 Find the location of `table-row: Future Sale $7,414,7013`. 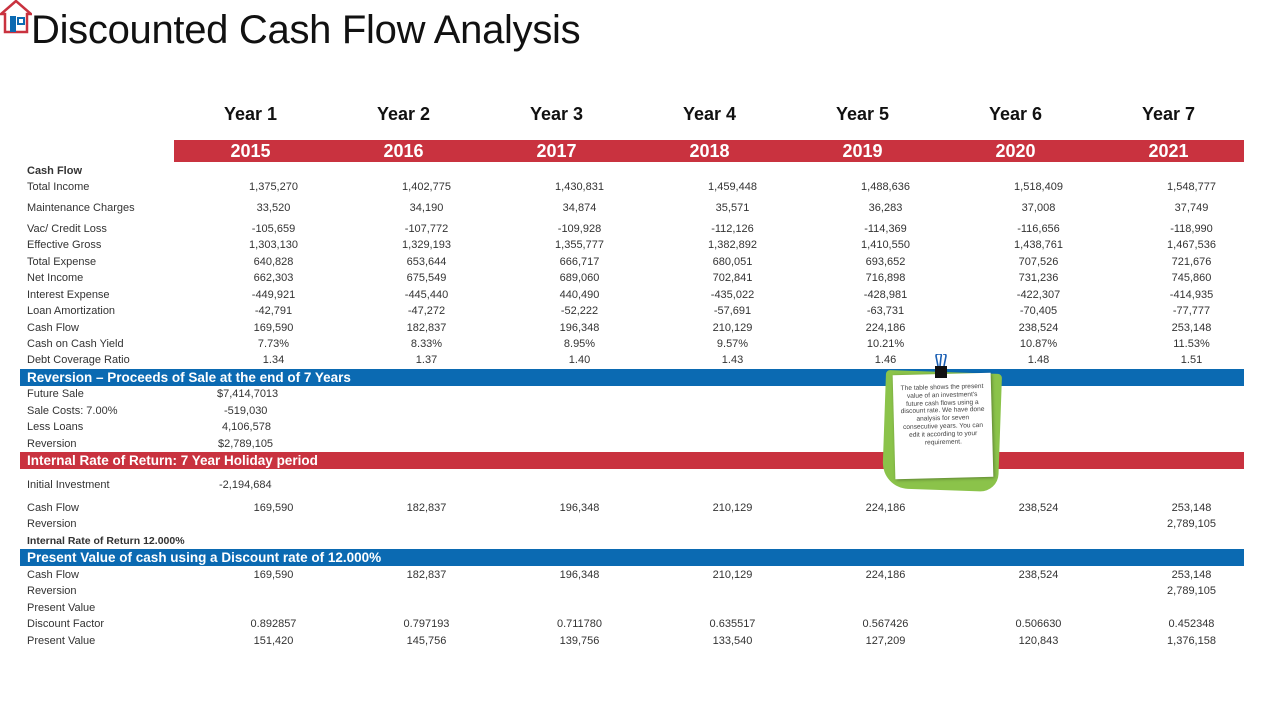

table-row: Future Sale $7,414,7013 is located at coordinates (153, 394).